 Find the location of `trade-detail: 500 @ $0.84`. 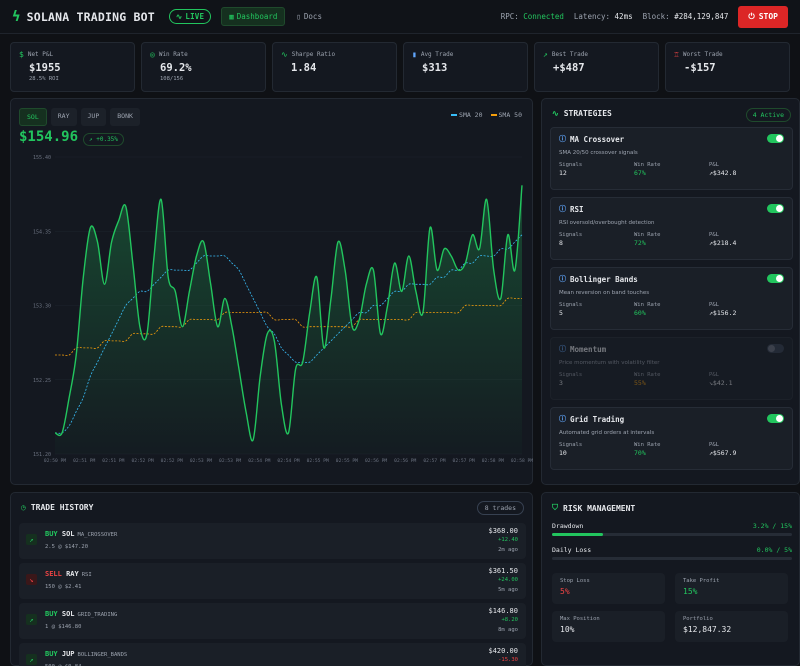

trade-detail: 500 @ $0.84 is located at coordinates (63, 665).